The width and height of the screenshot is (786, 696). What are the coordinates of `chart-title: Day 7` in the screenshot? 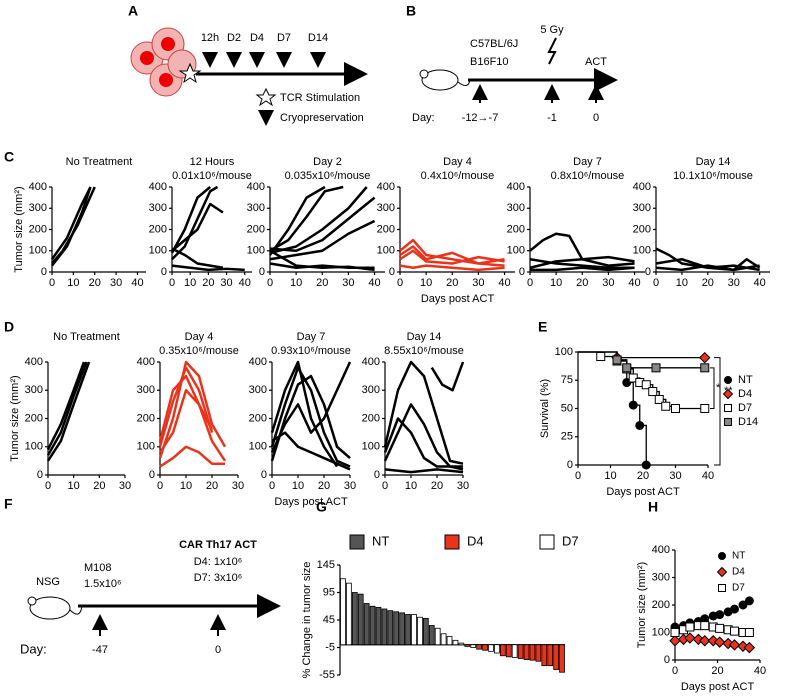 It's located at (587, 162).